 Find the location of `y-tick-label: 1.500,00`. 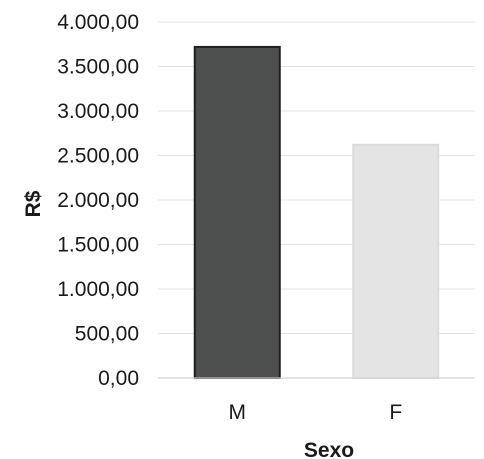

y-tick-label: 1.500,00 is located at coordinates (98, 245).